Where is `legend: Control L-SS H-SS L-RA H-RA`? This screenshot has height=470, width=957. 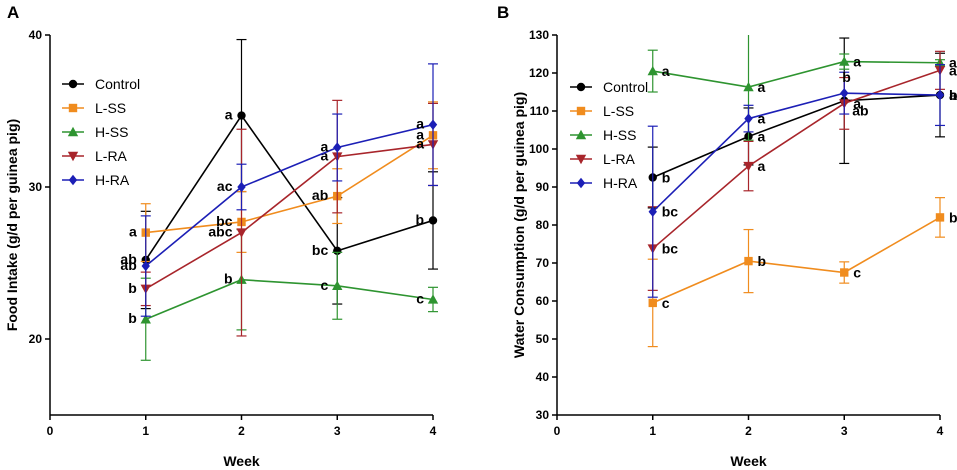 legend: Control L-SS H-SS L-RA H-RA is located at coordinates (609, 135).